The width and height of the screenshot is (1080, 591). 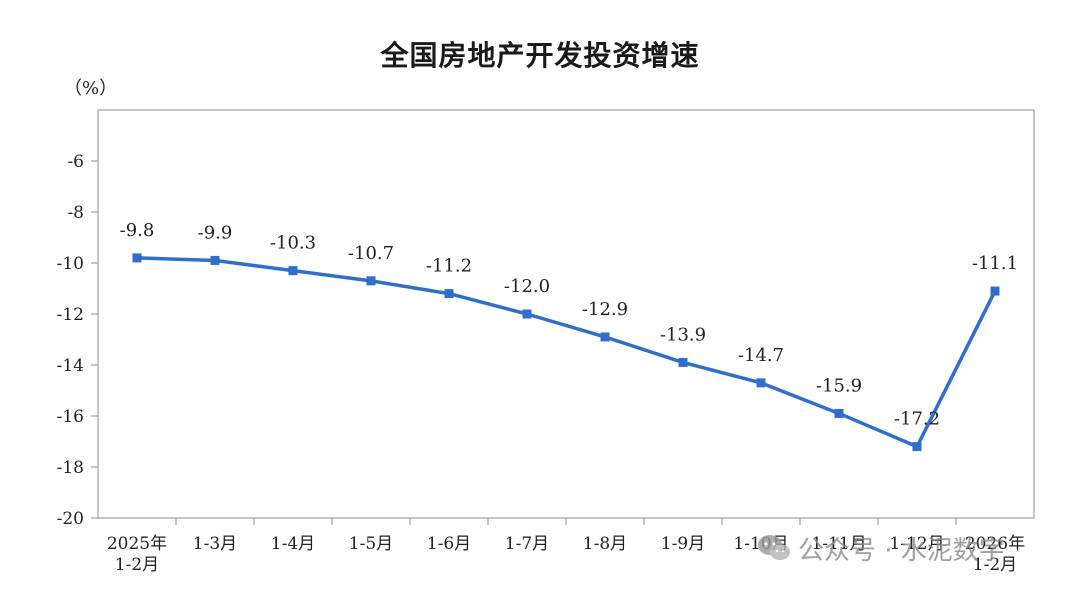 I want to click on data-label: -10.7, so click(x=371, y=253).